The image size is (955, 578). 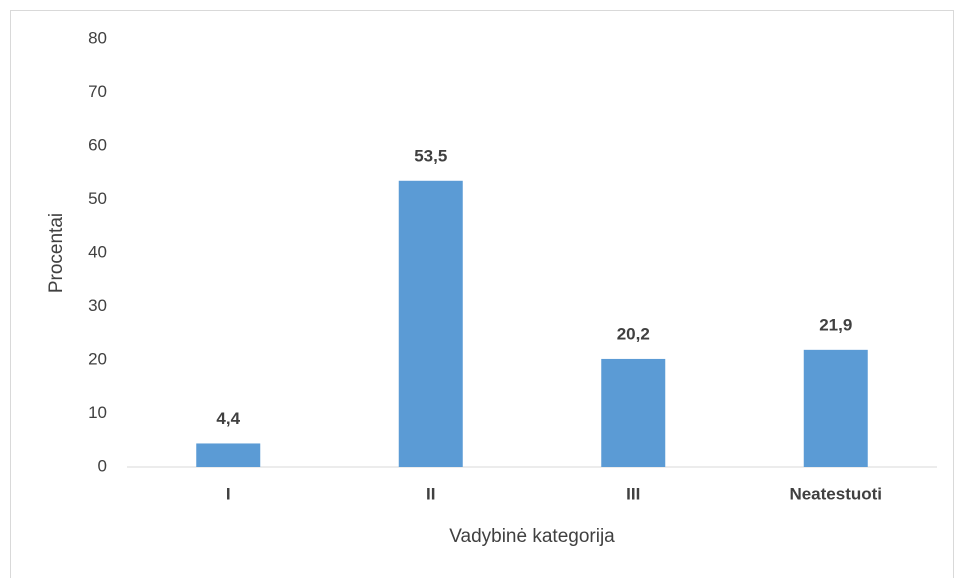 I want to click on y-axis-label: Procentai, so click(x=56, y=253).